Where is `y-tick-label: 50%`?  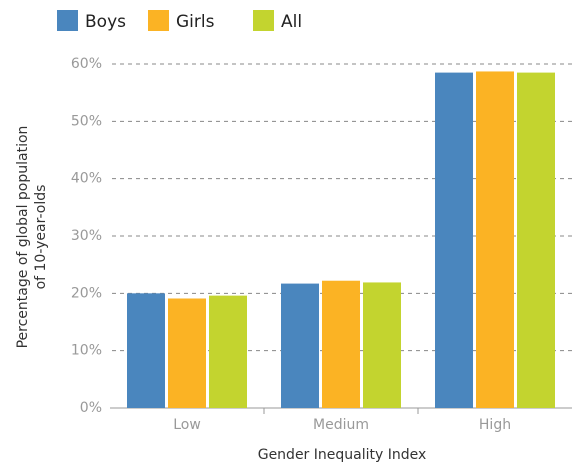 y-tick-label: 50% is located at coordinates (86, 121).